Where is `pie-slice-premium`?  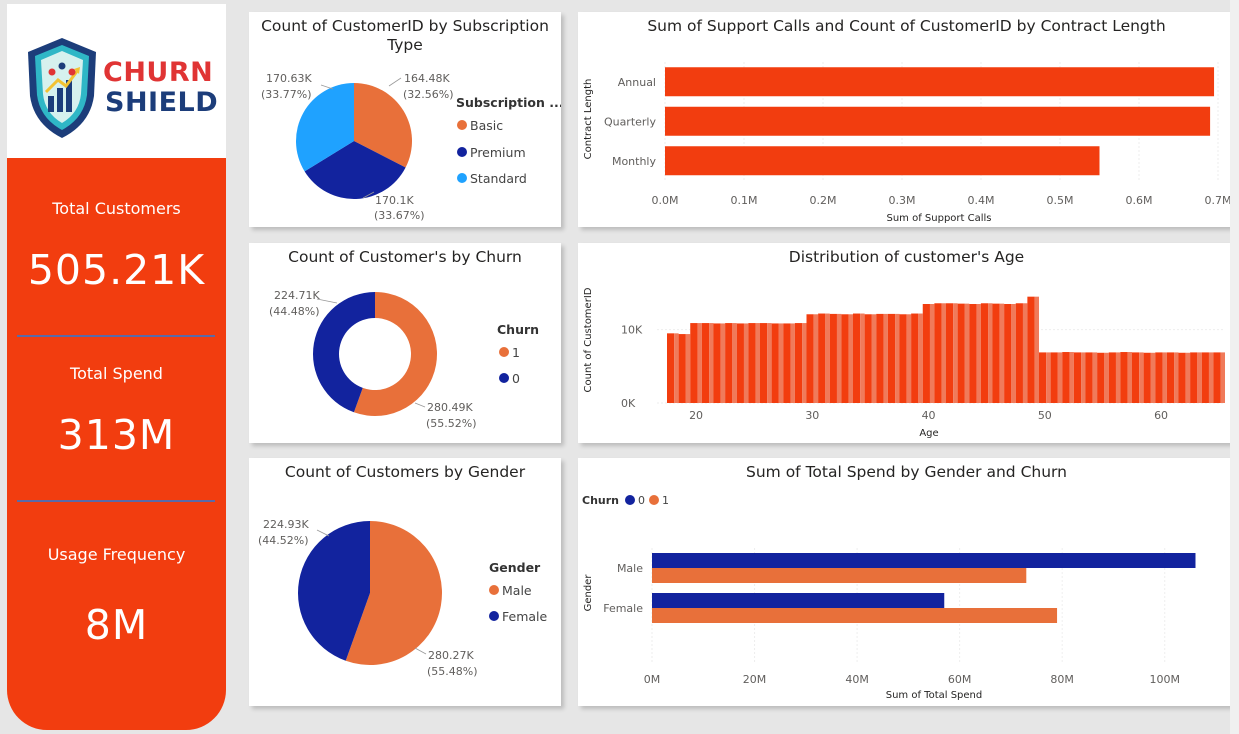 pie-slice-premium is located at coordinates (355, 170).